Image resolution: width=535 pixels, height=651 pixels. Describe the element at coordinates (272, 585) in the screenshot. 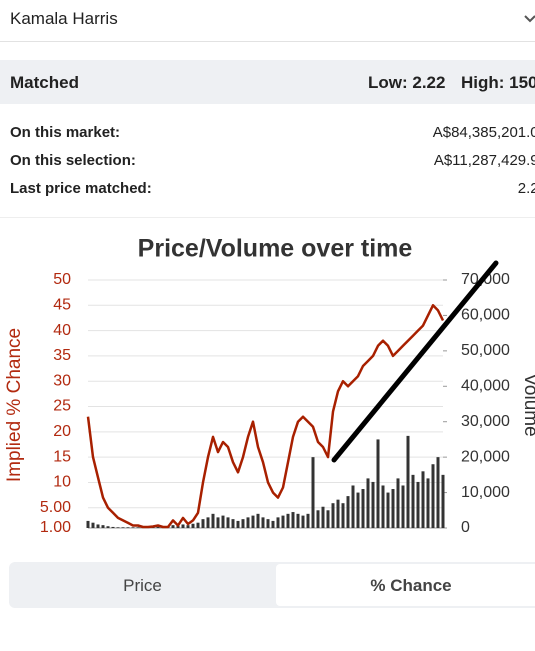

I see `tab-bar: Price % Chance` at that location.